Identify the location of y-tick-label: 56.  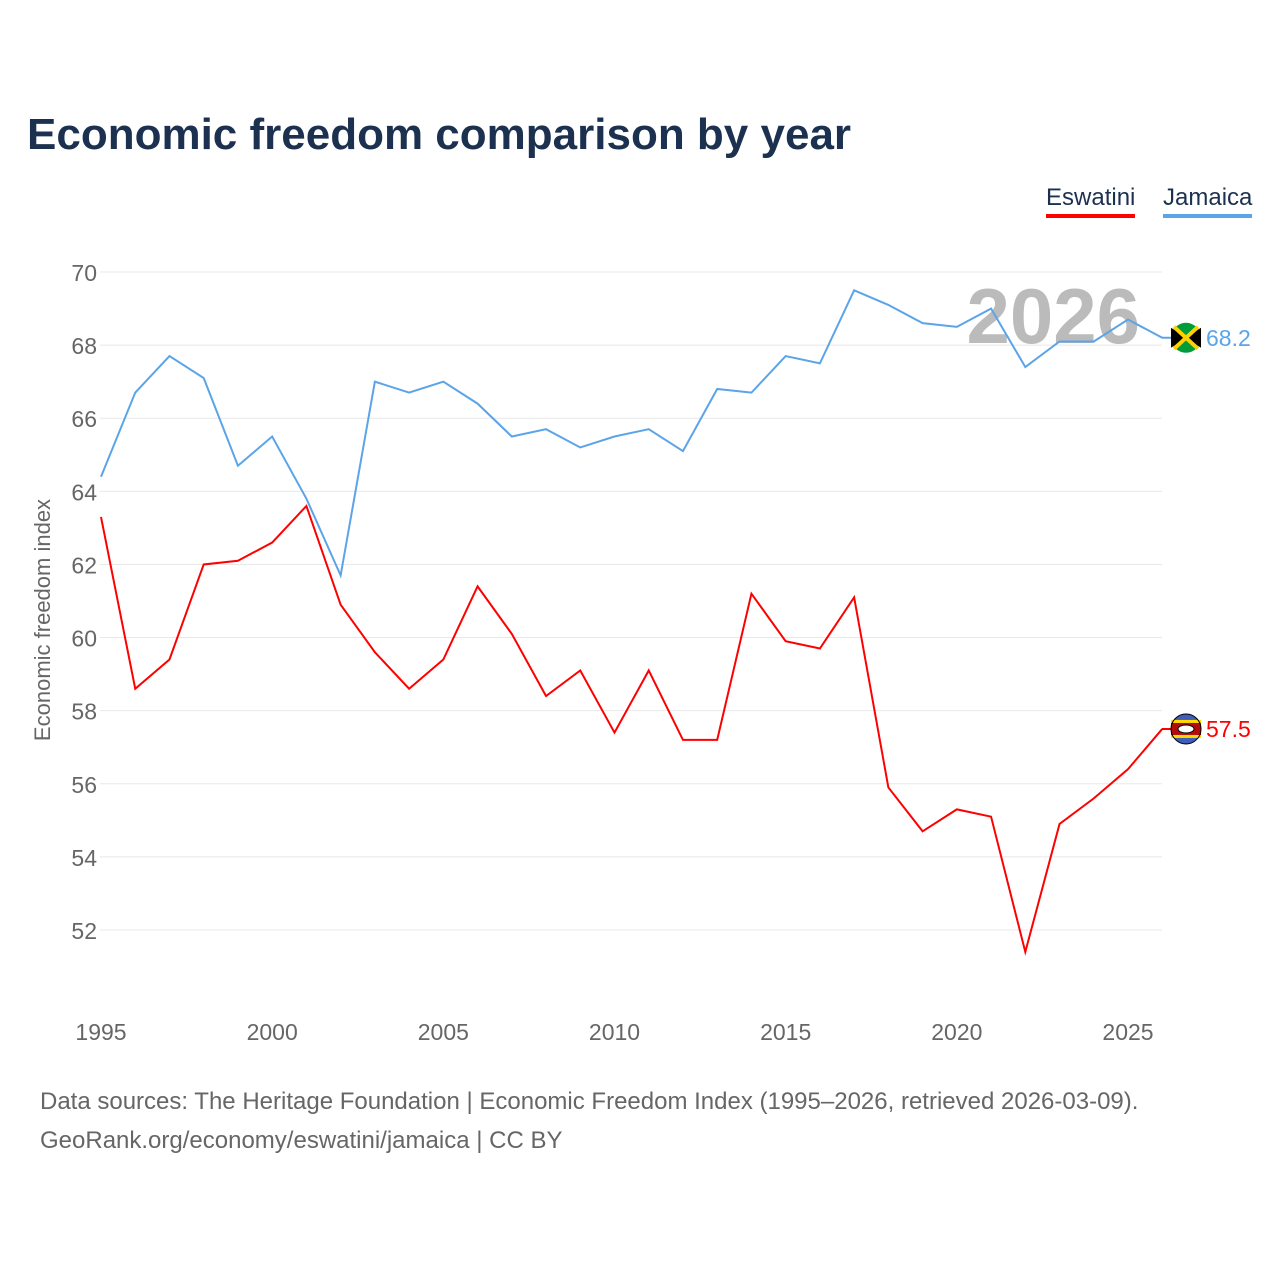
(84, 785).